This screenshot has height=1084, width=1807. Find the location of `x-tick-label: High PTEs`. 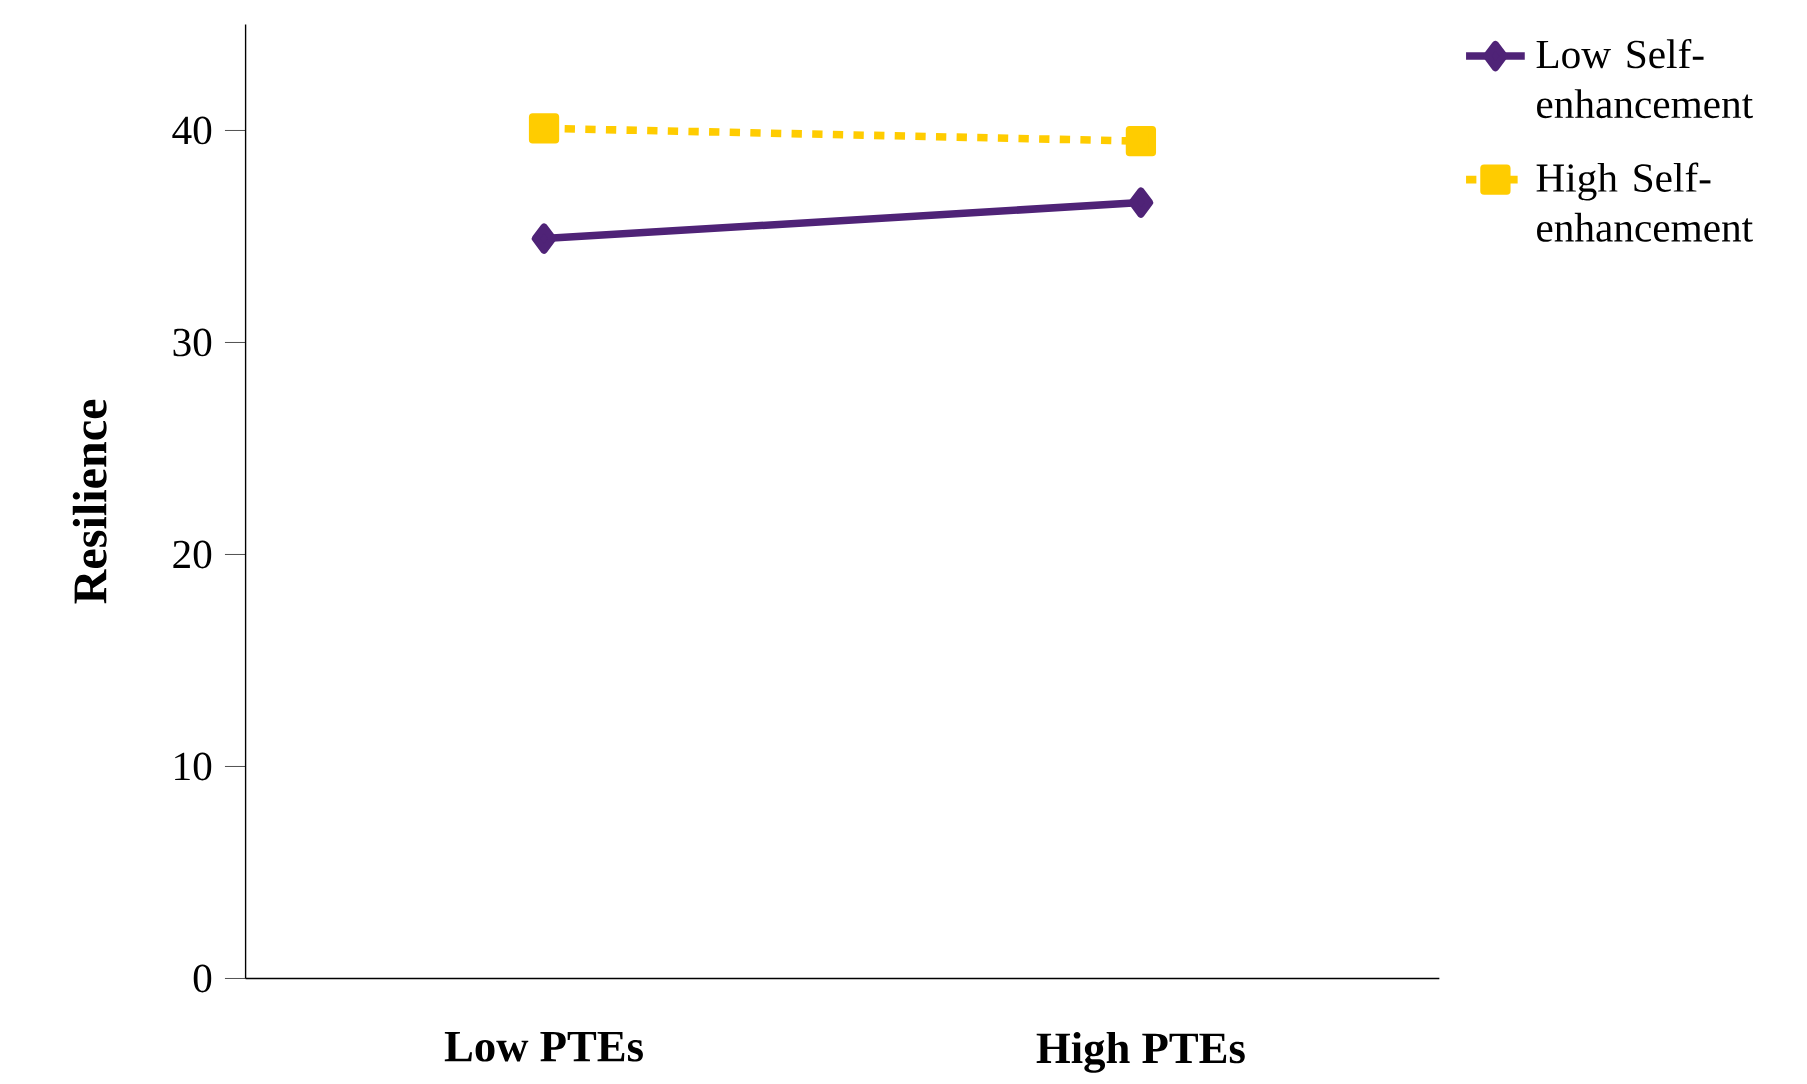

x-tick-label: High PTEs is located at coordinates (1140, 1052).